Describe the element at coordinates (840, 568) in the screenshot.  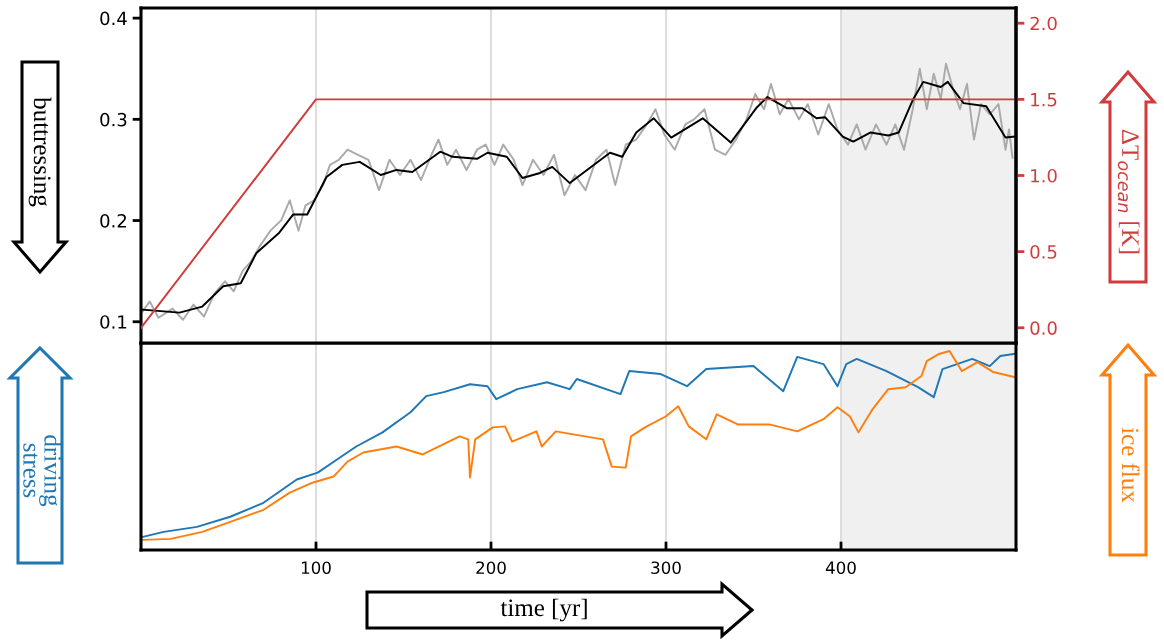
I see `x-tick-label: 400` at that location.